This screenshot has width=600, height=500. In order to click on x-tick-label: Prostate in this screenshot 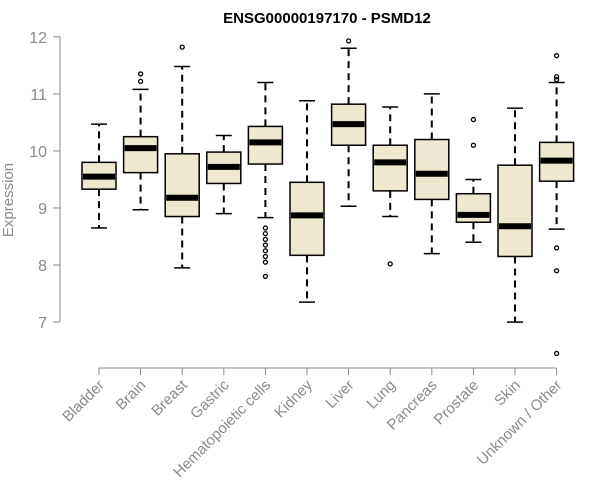, I will do `click(457, 403)`.